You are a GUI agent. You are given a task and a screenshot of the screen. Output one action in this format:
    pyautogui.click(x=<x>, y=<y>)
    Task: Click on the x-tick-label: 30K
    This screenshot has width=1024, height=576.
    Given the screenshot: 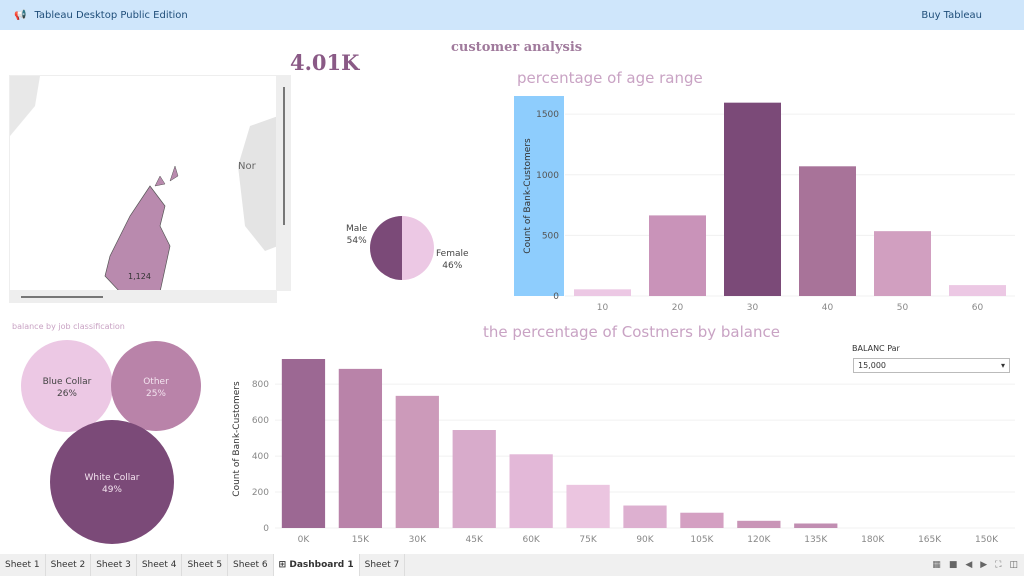 What is the action you would take?
    pyautogui.click(x=418, y=540)
    